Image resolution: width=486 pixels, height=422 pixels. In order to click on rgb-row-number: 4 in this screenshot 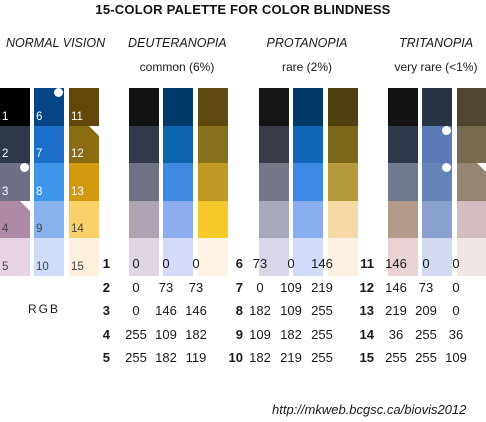, I will do `click(106, 334)`.